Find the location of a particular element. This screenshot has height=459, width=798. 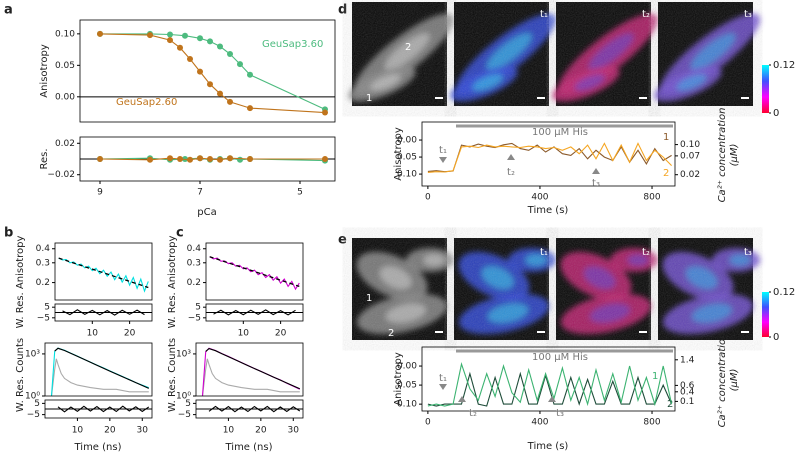

image-label: t₁ is located at coordinates (544, 14).